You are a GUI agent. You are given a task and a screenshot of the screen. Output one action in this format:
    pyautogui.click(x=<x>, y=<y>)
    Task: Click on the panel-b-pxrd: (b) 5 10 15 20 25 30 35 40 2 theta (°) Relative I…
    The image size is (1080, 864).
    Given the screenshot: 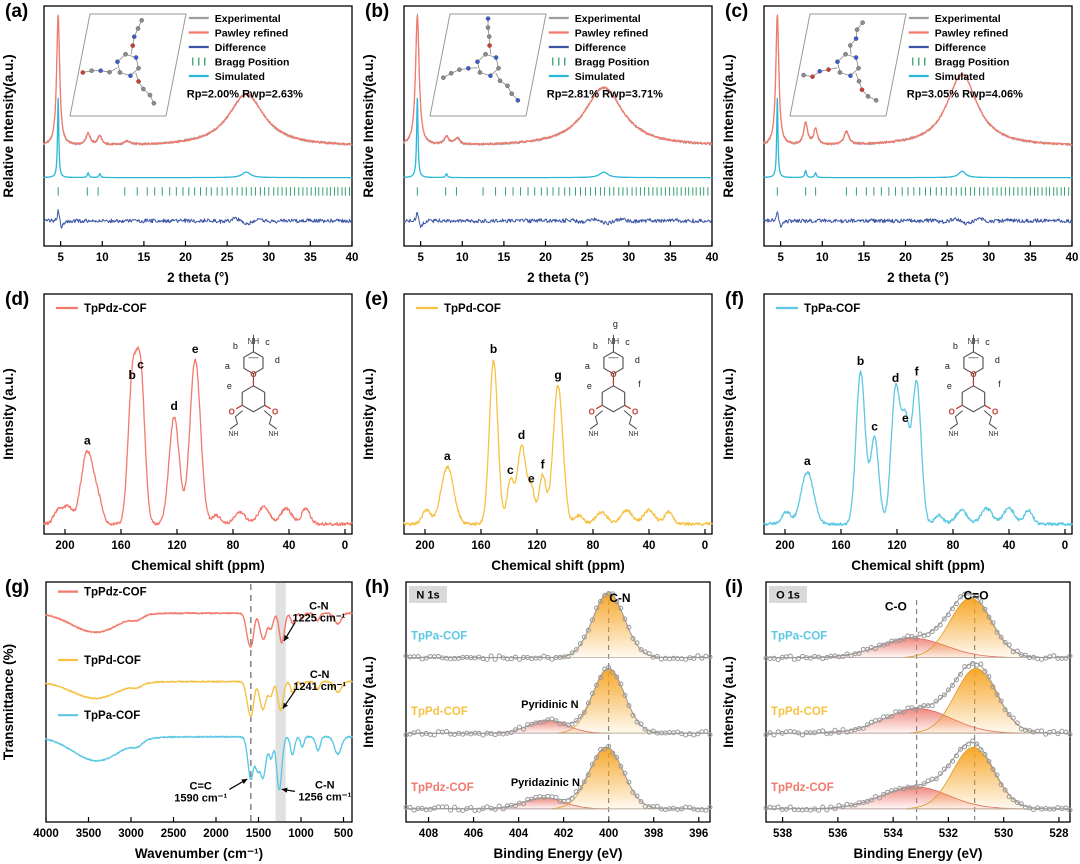 What is the action you would take?
    pyautogui.click(x=540, y=144)
    